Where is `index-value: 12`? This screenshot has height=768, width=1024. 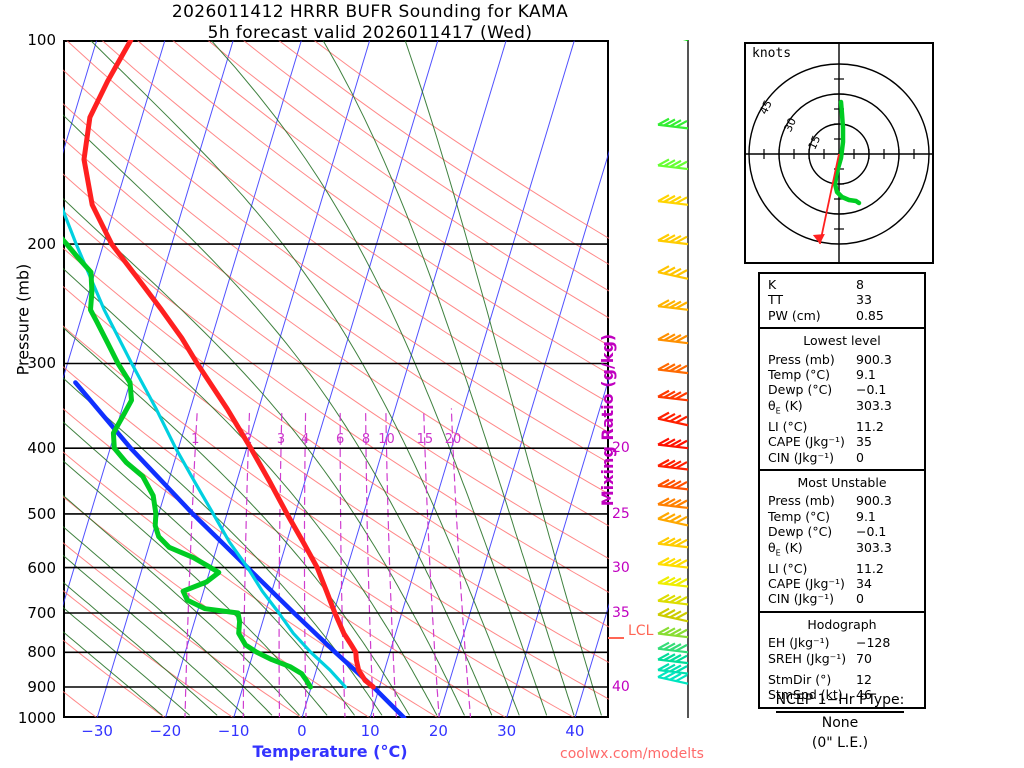 index-value: 12 is located at coordinates (864, 679).